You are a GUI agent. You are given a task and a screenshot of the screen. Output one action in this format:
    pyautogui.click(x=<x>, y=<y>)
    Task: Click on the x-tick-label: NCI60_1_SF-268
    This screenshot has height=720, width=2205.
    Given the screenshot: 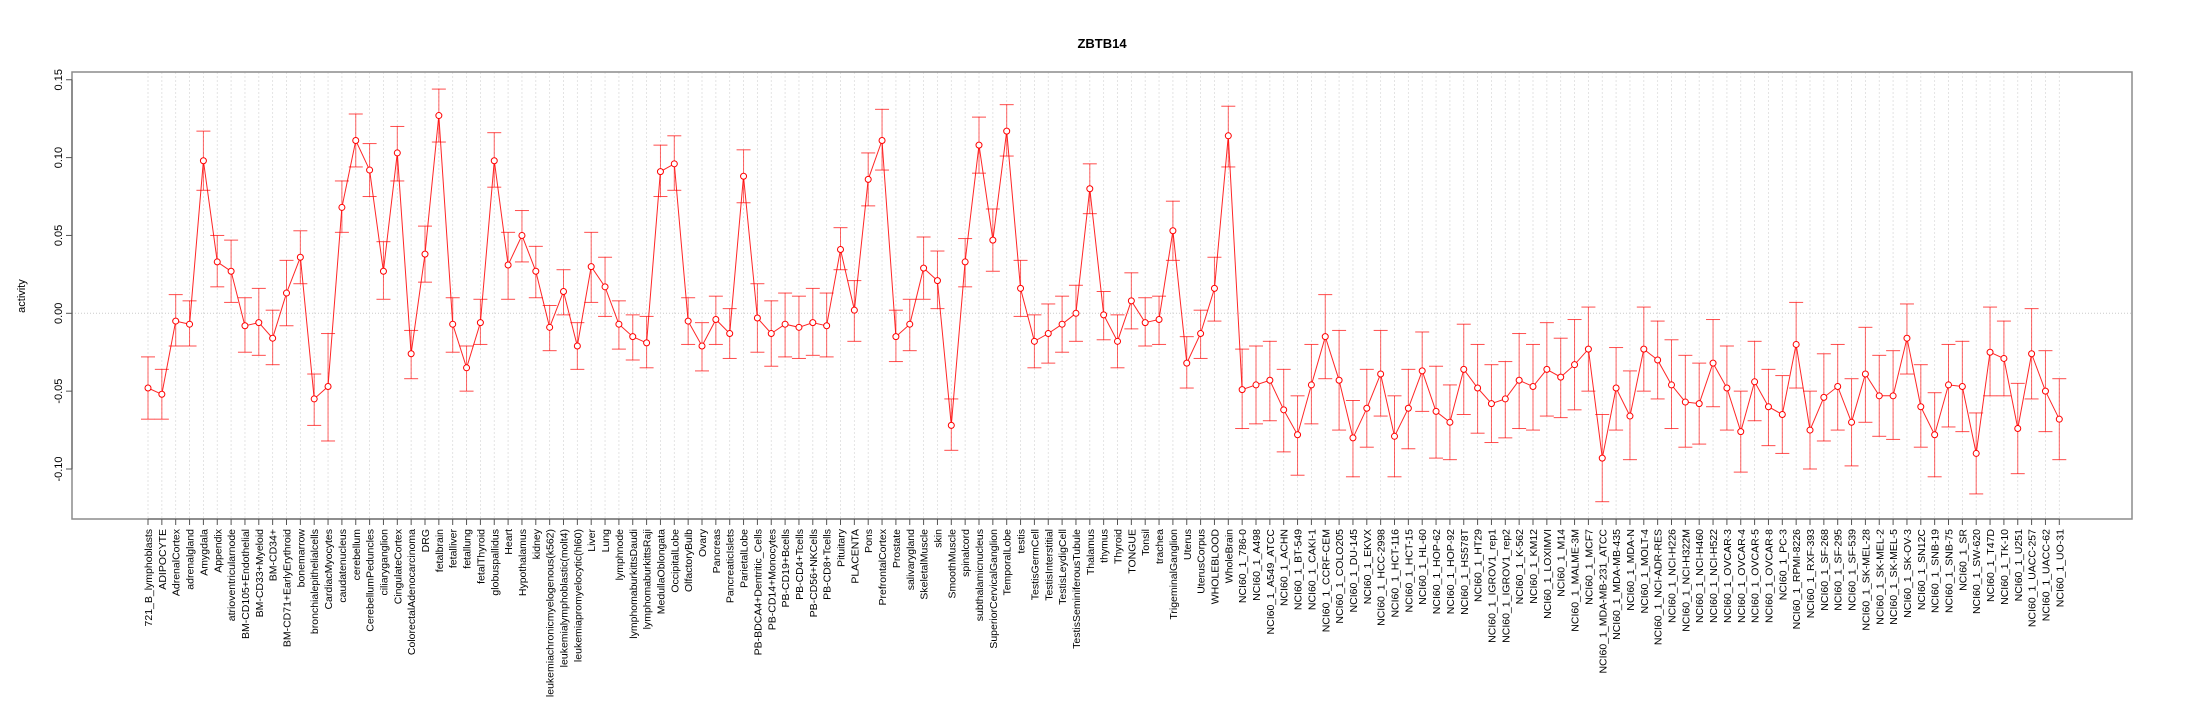 What is the action you would take?
    pyautogui.click(x=1825, y=570)
    